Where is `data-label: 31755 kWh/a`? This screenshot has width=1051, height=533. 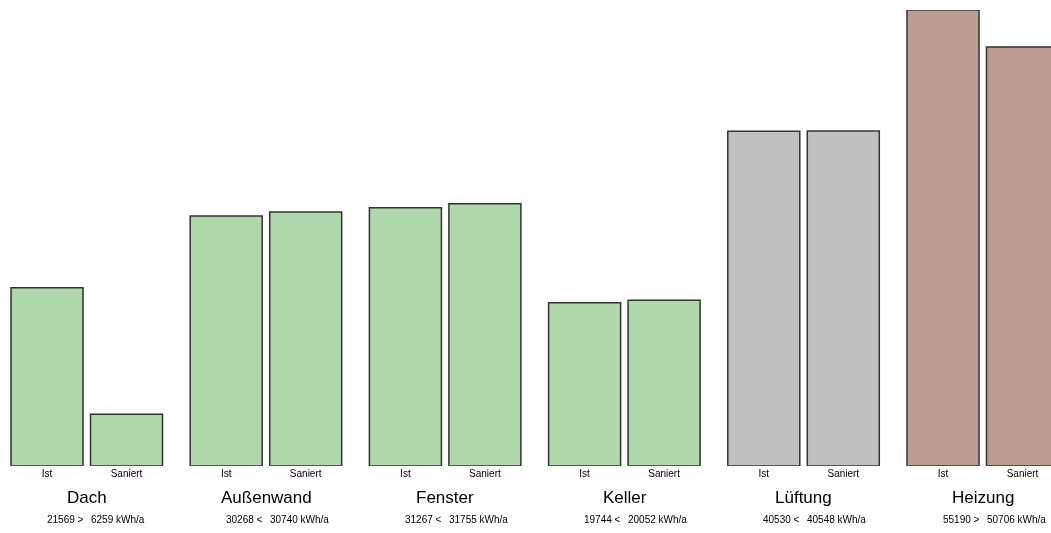
data-label: 31755 kWh/a is located at coordinates (479, 519).